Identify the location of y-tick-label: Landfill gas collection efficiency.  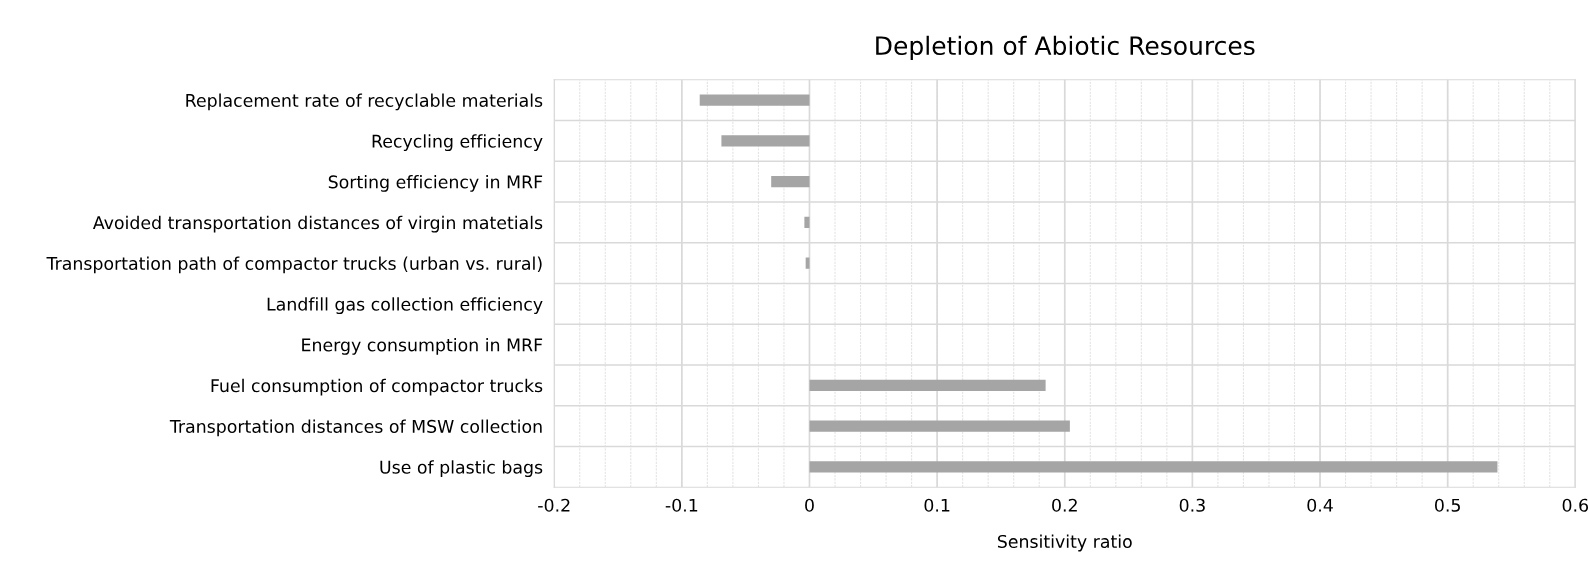
(405, 306).